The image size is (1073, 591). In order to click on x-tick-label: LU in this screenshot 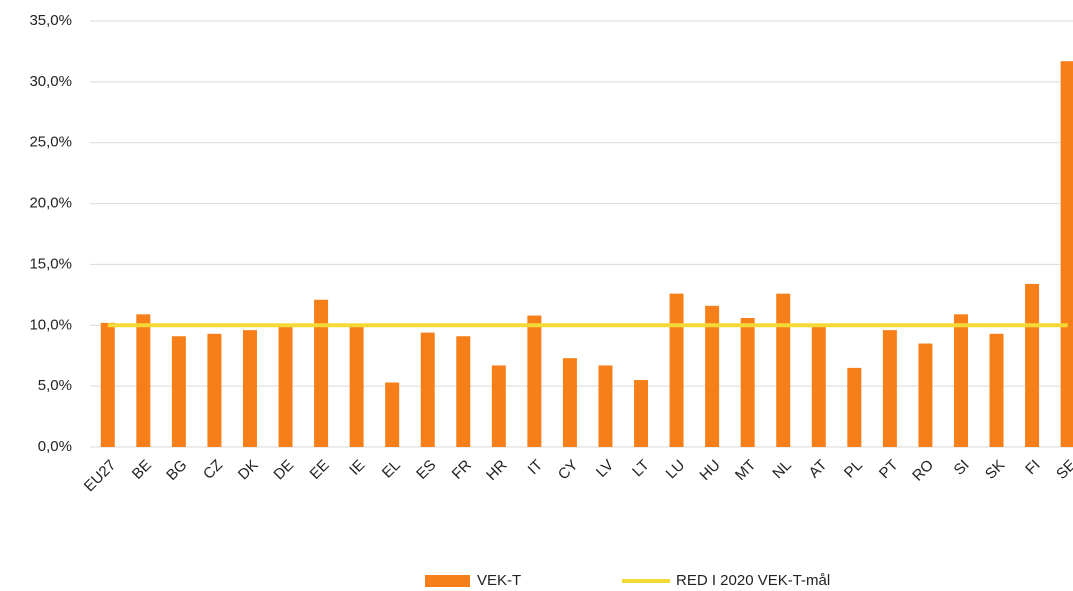, I will do `click(676, 470)`.